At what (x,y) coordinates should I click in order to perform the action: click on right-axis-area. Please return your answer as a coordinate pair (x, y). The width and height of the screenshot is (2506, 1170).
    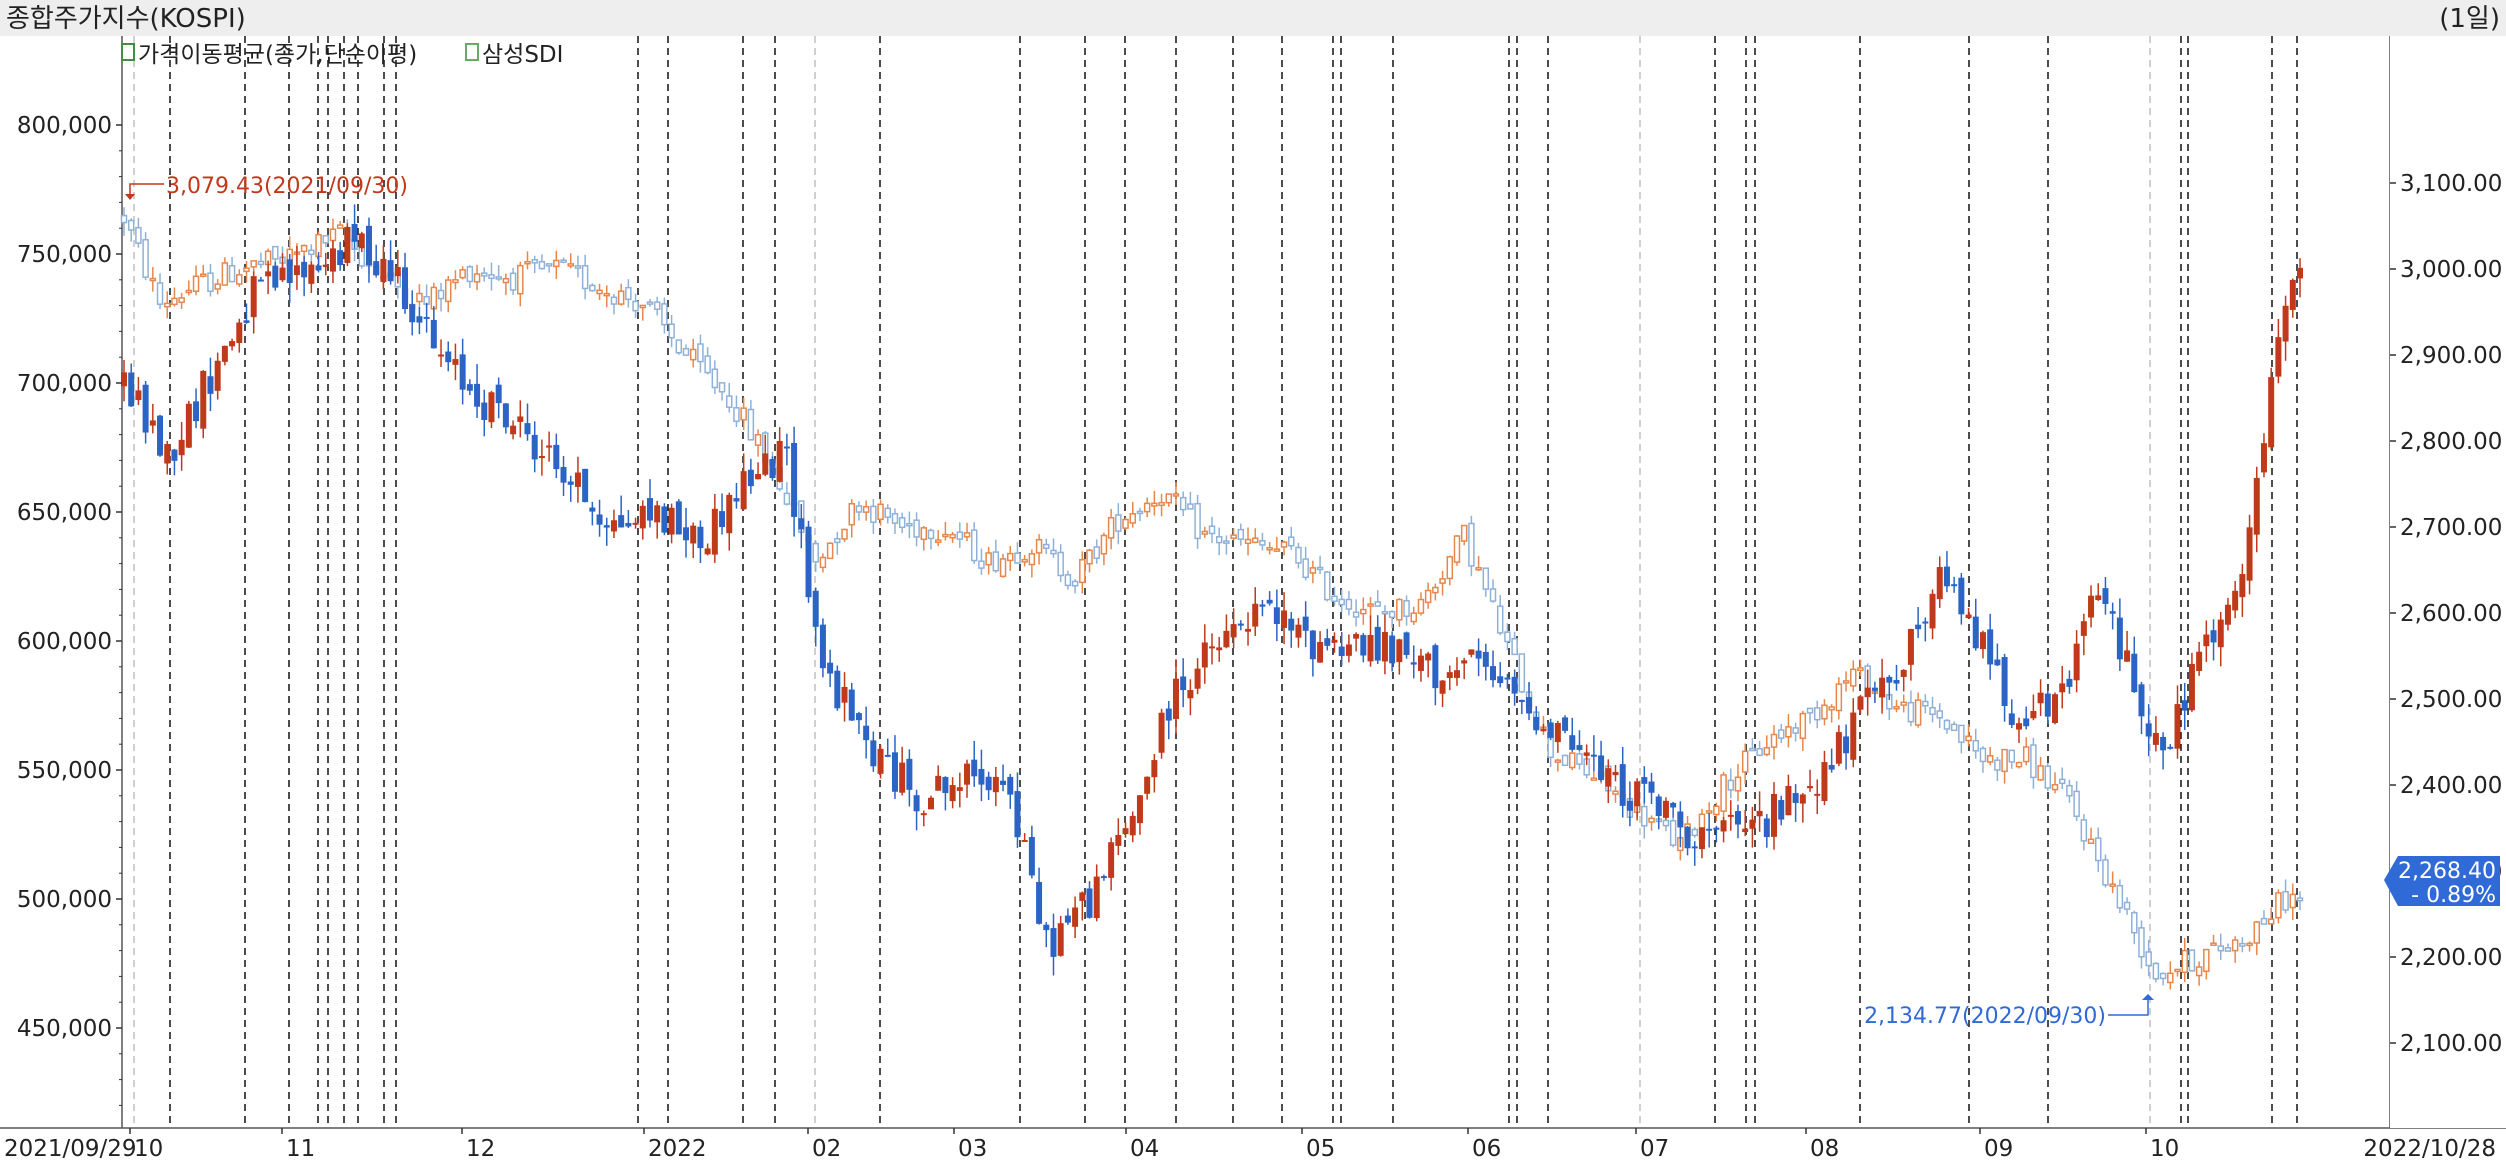
    Looking at the image, I should click on (2448, 582).